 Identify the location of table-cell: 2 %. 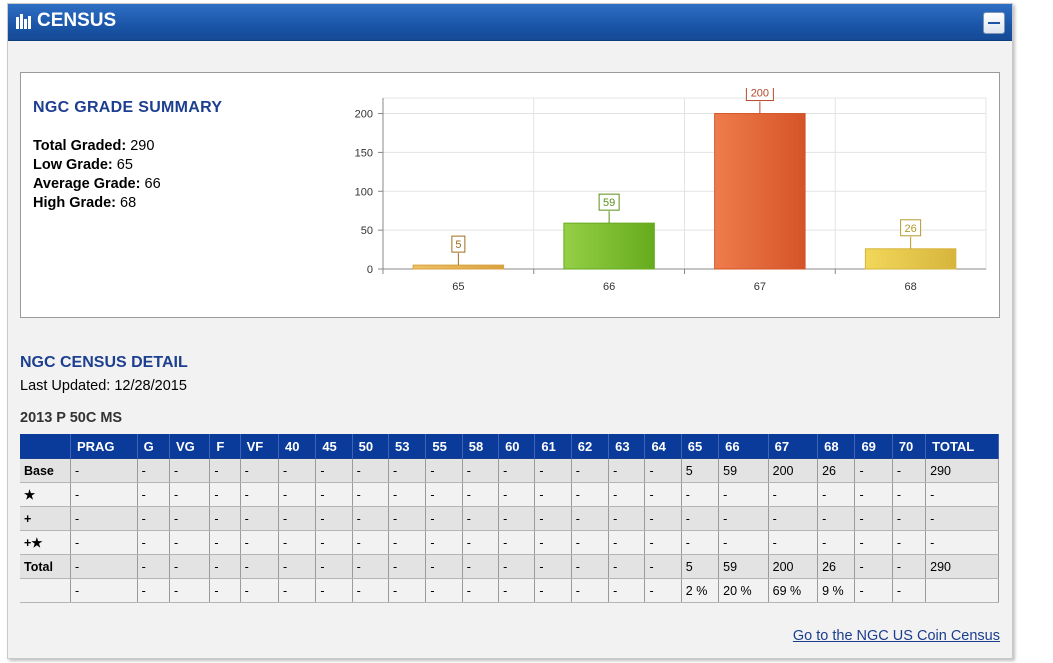
(700, 590).